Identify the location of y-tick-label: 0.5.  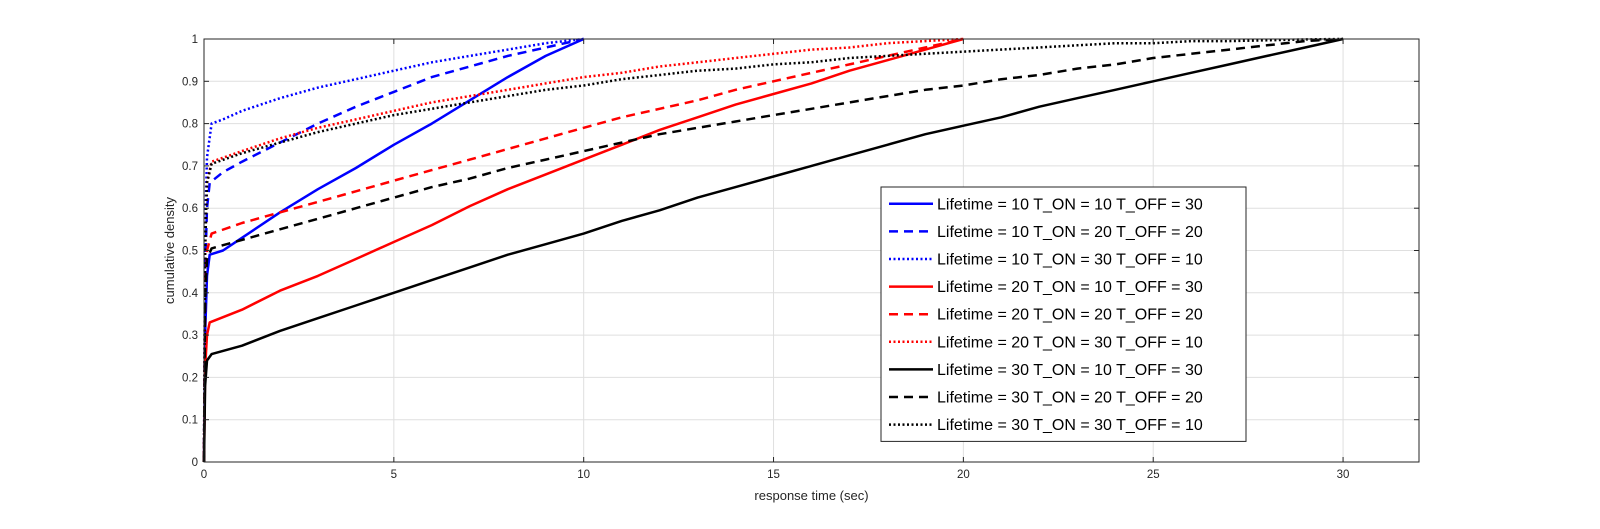
(190, 252).